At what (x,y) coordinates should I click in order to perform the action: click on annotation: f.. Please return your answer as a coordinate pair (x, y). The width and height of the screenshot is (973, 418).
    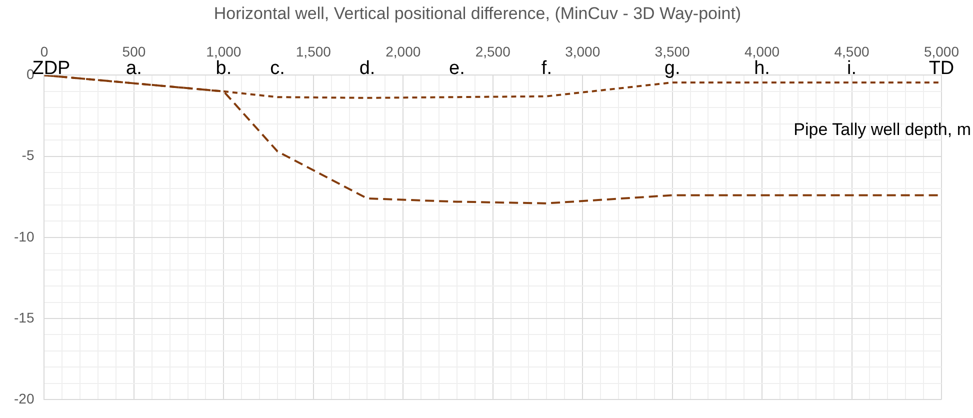
    Looking at the image, I should click on (546, 68).